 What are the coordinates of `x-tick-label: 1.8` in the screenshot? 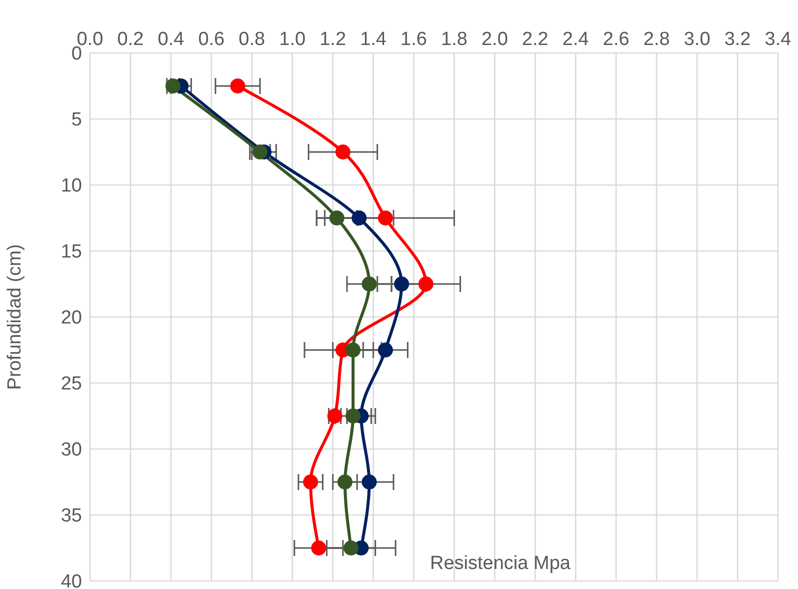 It's located at (454, 39).